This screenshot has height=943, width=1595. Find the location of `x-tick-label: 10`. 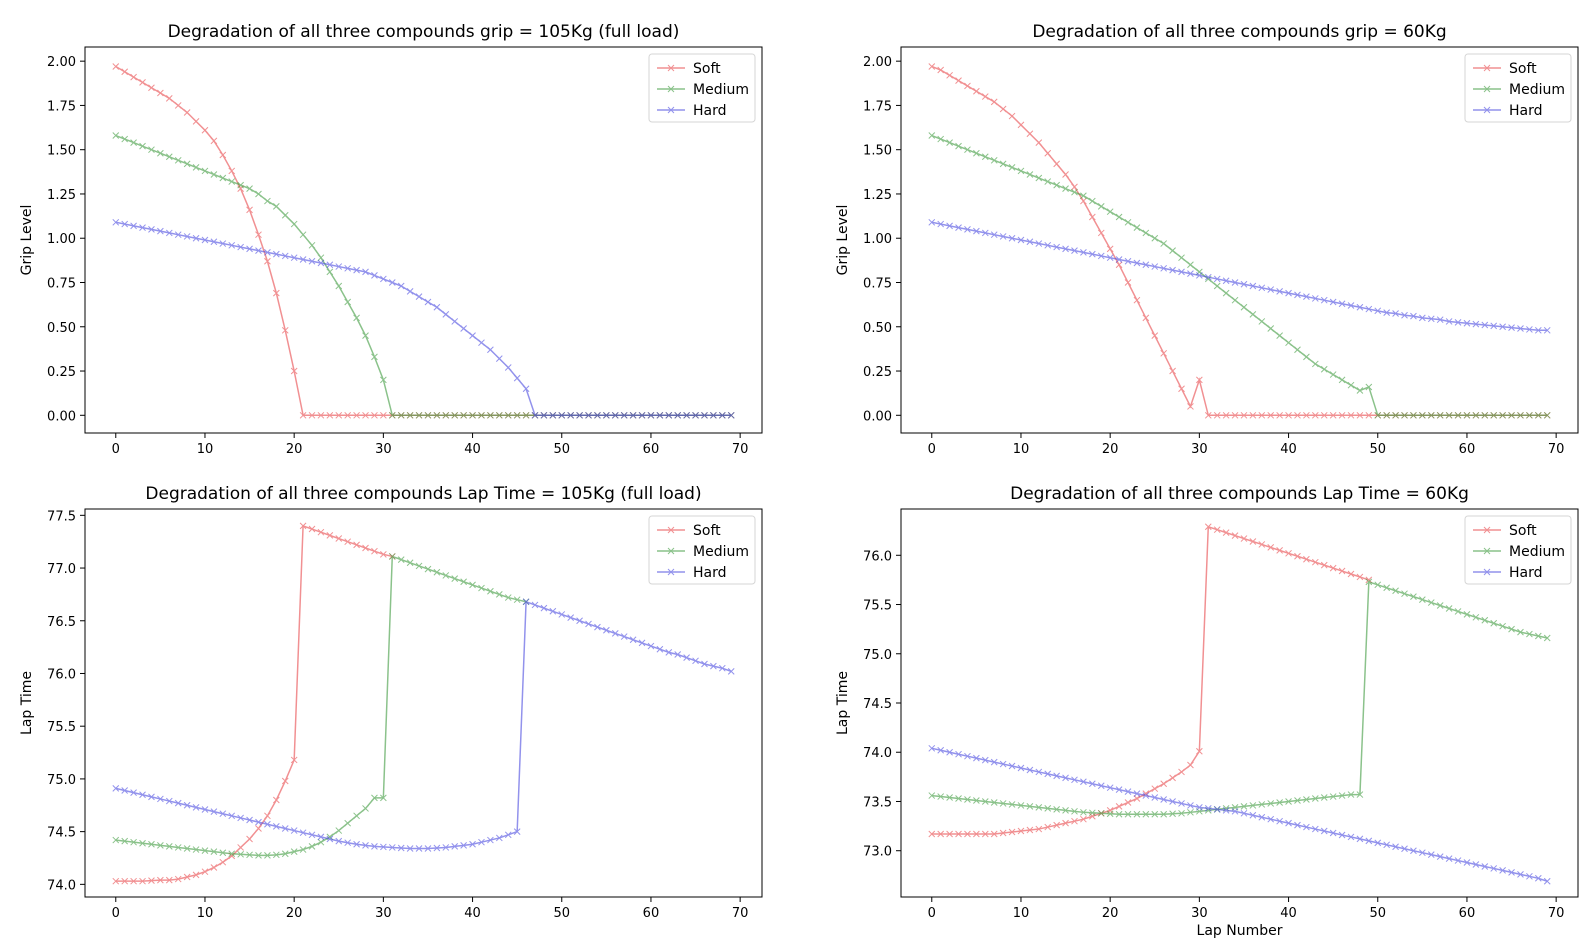

x-tick-label: 10 is located at coordinates (1021, 449).